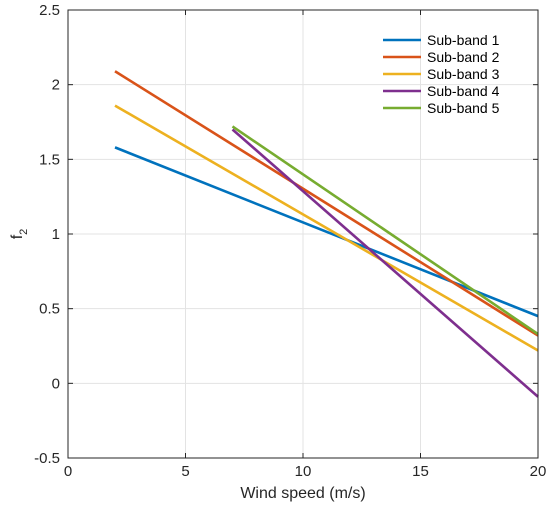 This screenshot has width=550, height=508. I want to click on x-tick-label: 0, so click(68, 471).